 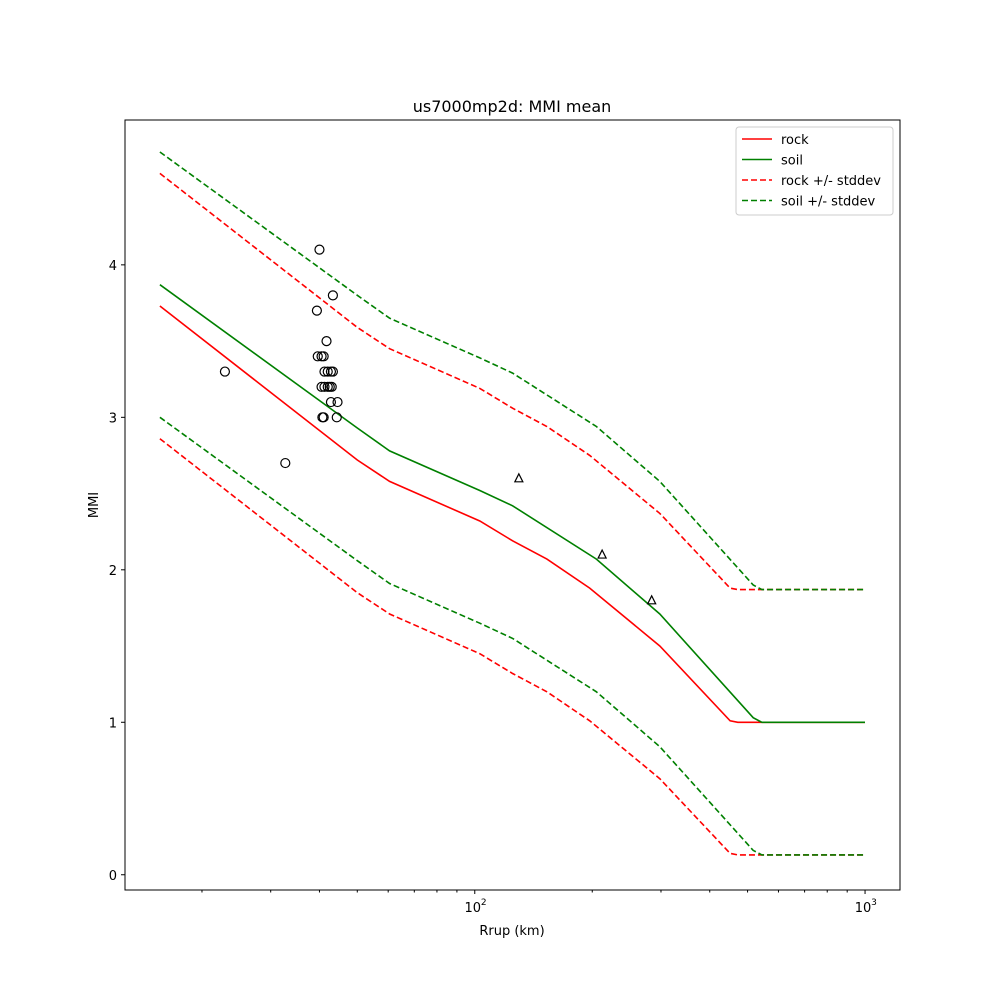 I want to click on legend-label: soil +/- stddev, so click(x=828, y=202).